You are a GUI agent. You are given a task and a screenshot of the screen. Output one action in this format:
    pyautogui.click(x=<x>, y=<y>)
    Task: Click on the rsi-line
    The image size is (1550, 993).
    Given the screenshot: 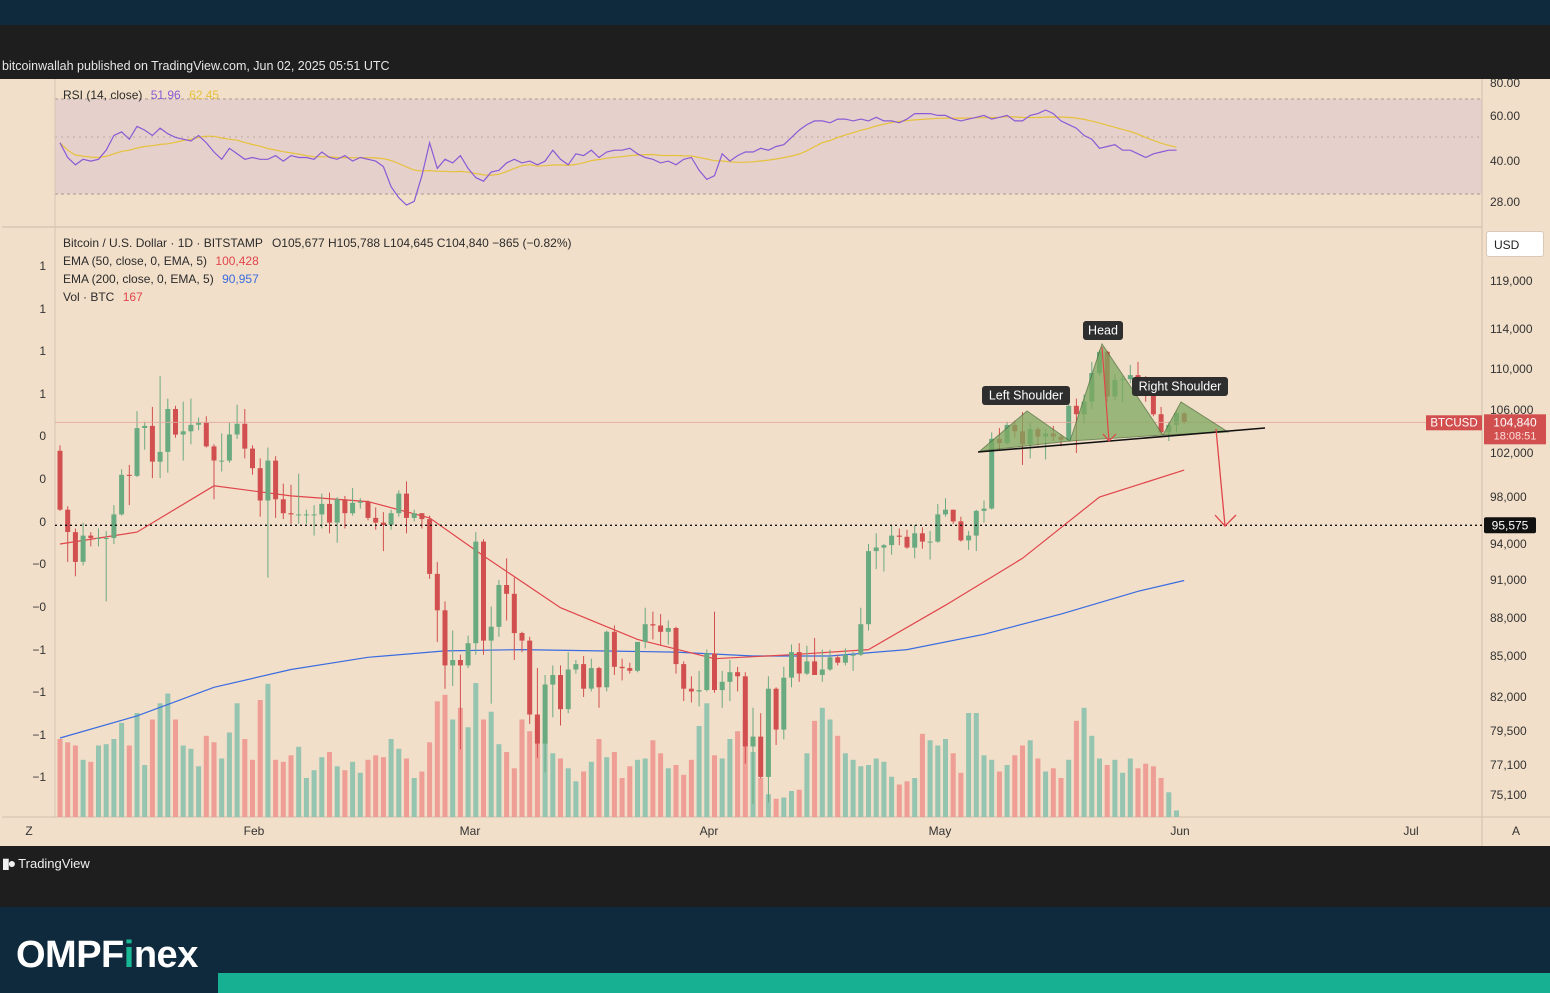 What is the action you would take?
    pyautogui.click(x=618, y=157)
    